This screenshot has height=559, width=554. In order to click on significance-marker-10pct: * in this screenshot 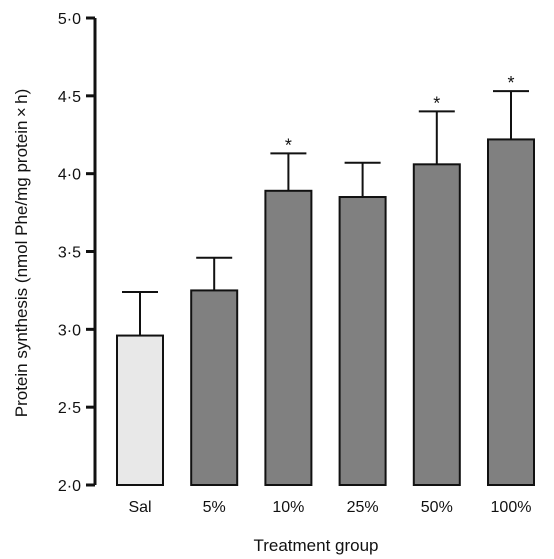, I will do `click(288, 145)`.